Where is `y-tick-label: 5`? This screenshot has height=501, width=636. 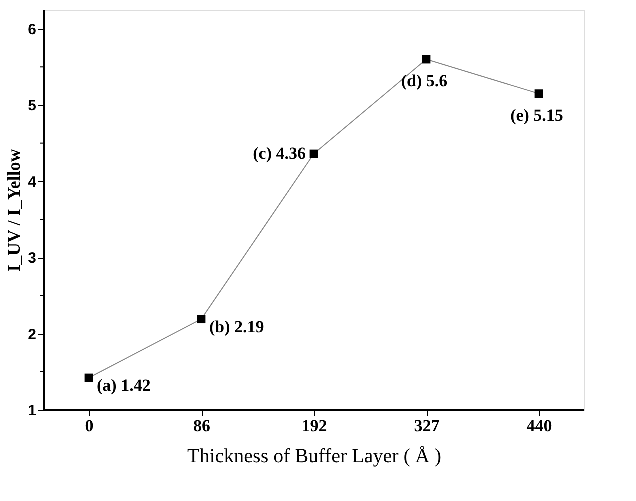
y-tick-label: 5 is located at coordinates (32, 106).